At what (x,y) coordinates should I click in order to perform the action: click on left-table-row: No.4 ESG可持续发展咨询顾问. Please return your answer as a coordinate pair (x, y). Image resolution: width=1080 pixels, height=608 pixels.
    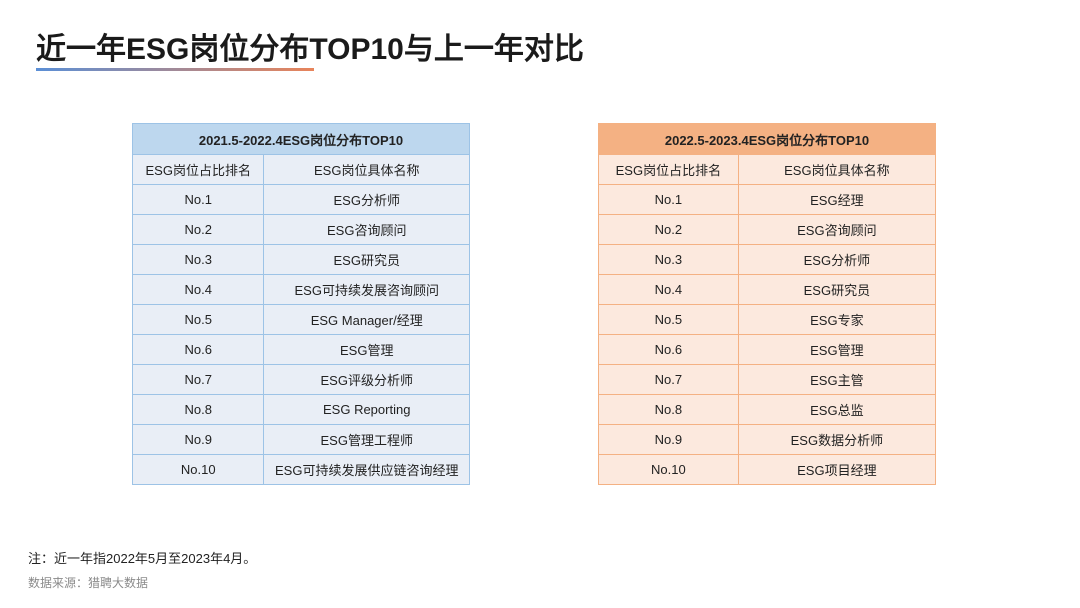
    Looking at the image, I should click on (300, 289).